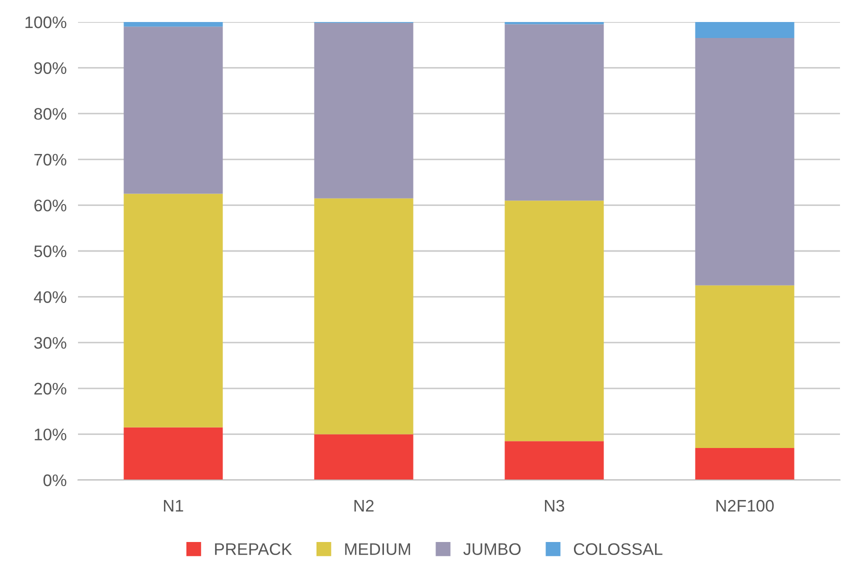 This screenshot has width=850, height=575. What do you see at coordinates (50, 297) in the screenshot?
I see `y-tick-label: 40%` at bounding box center [50, 297].